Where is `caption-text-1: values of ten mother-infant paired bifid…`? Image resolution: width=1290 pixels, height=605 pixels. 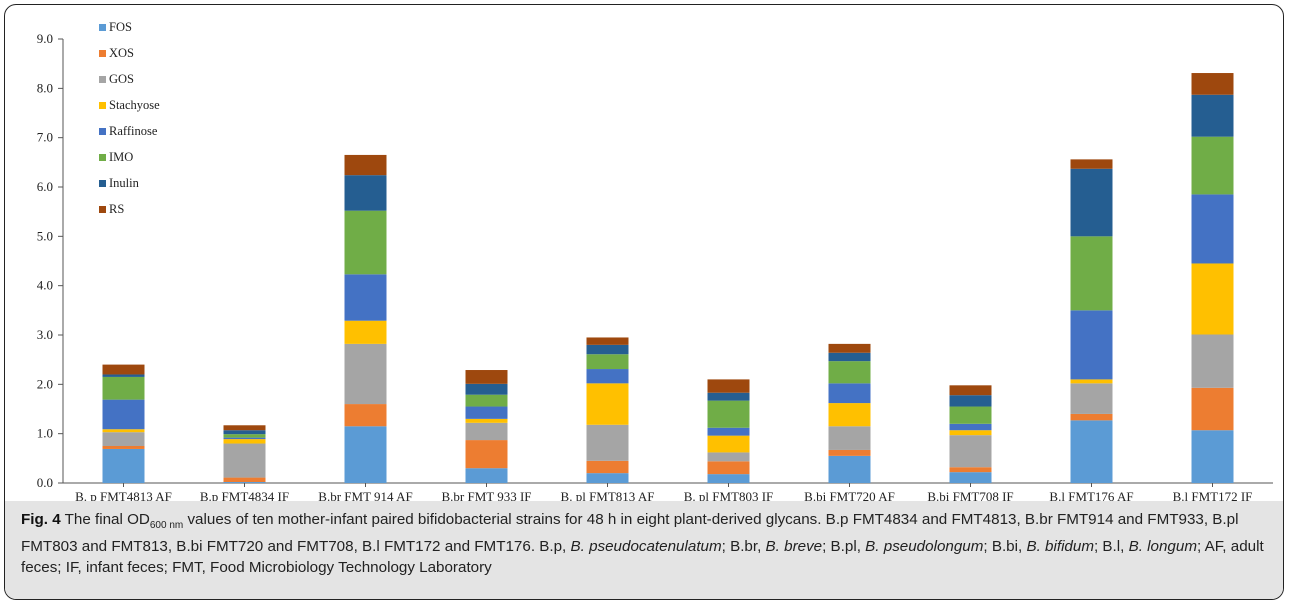 caption-text-1: values of ten mother-infant paired bifid… is located at coordinates (630, 533).